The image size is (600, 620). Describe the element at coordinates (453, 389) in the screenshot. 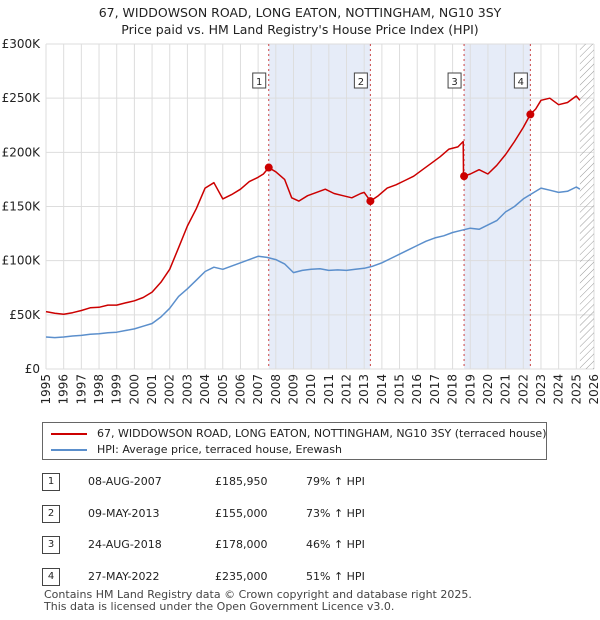

I see `x-tick-label: 2018` at that location.